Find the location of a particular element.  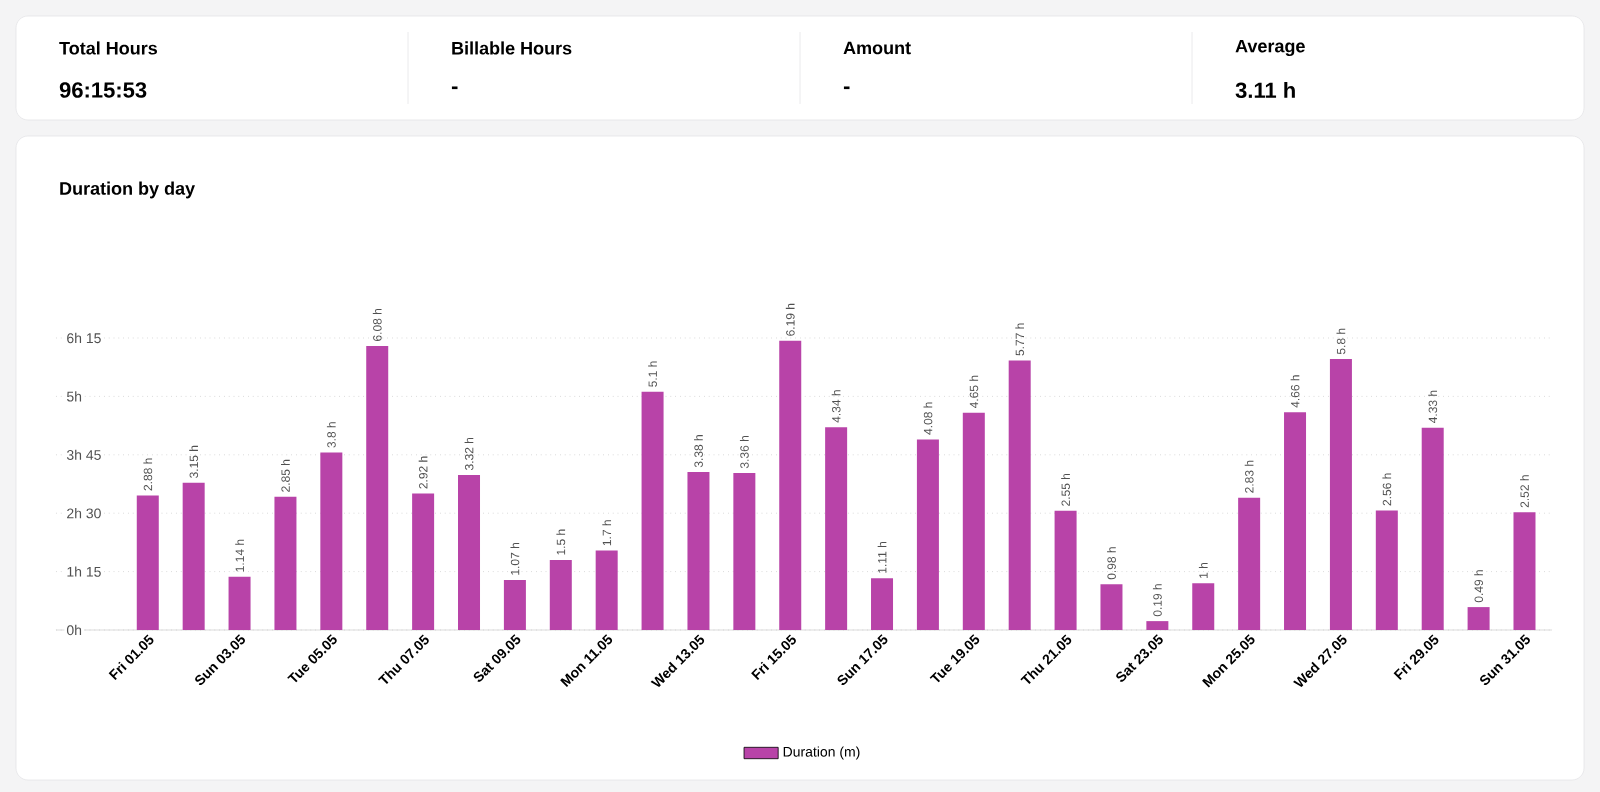

text: 96:15:53 is located at coordinates (103, 90).